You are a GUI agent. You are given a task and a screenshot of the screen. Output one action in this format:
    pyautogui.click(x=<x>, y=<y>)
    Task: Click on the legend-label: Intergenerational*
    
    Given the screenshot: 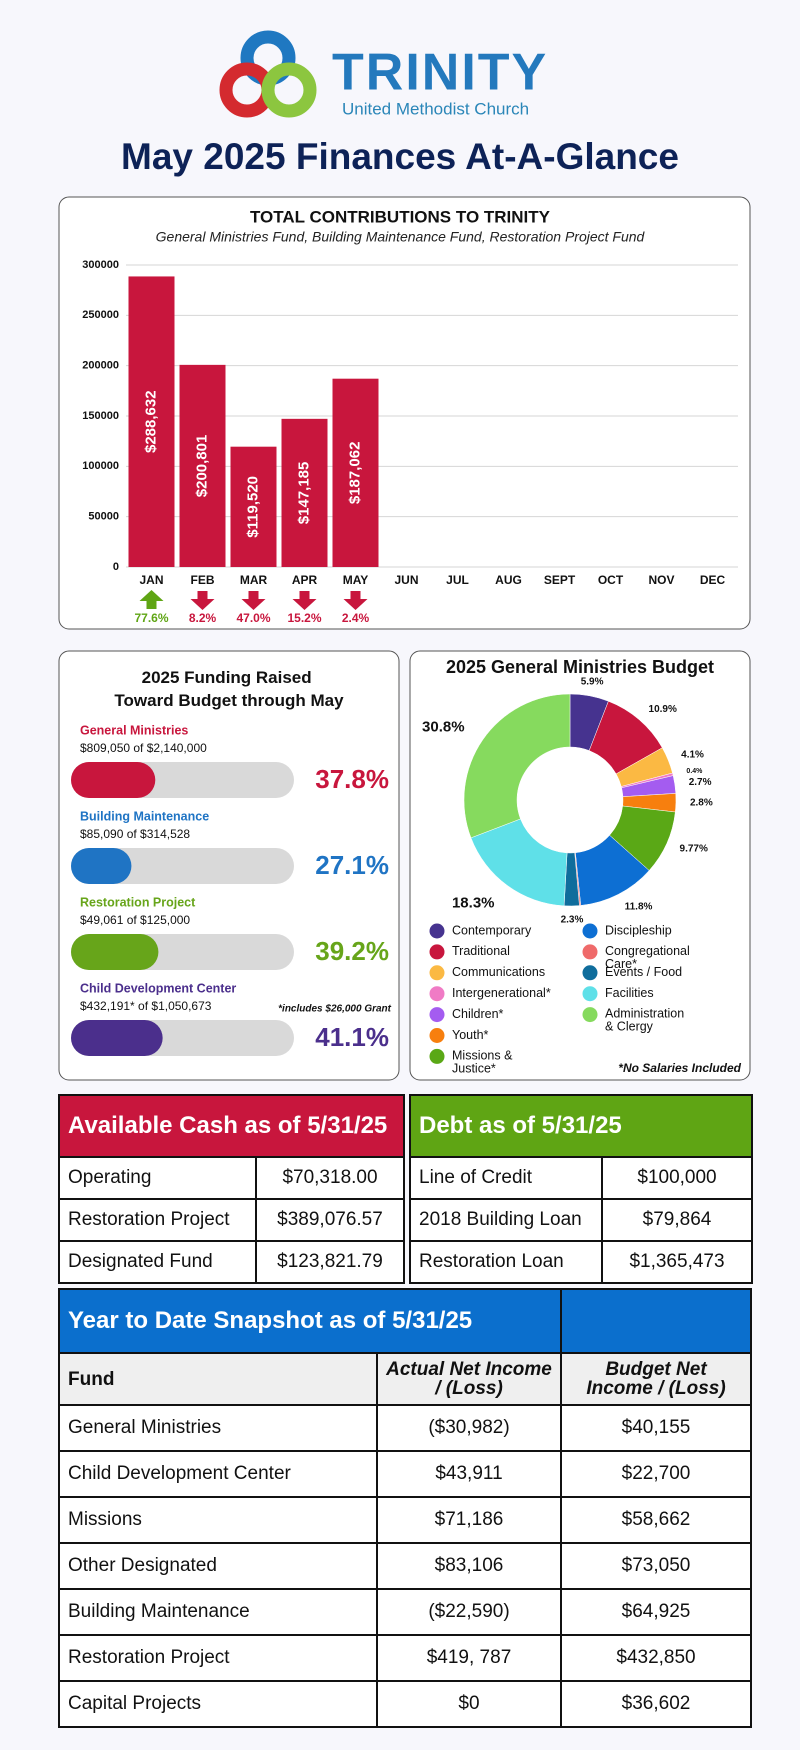 What is the action you would take?
    pyautogui.click(x=501, y=993)
    